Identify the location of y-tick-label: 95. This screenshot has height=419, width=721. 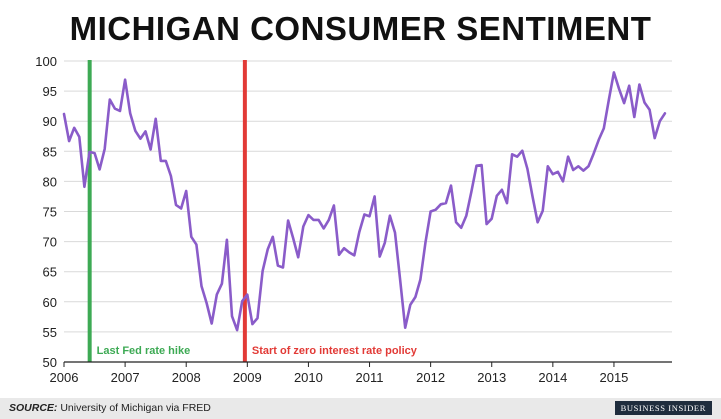
(50, 91).